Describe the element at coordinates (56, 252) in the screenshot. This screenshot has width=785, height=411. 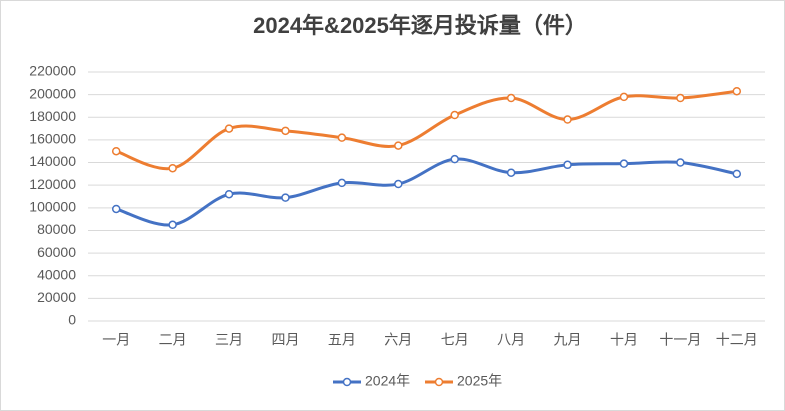
I see `y-tick-label: 60000` at that location.